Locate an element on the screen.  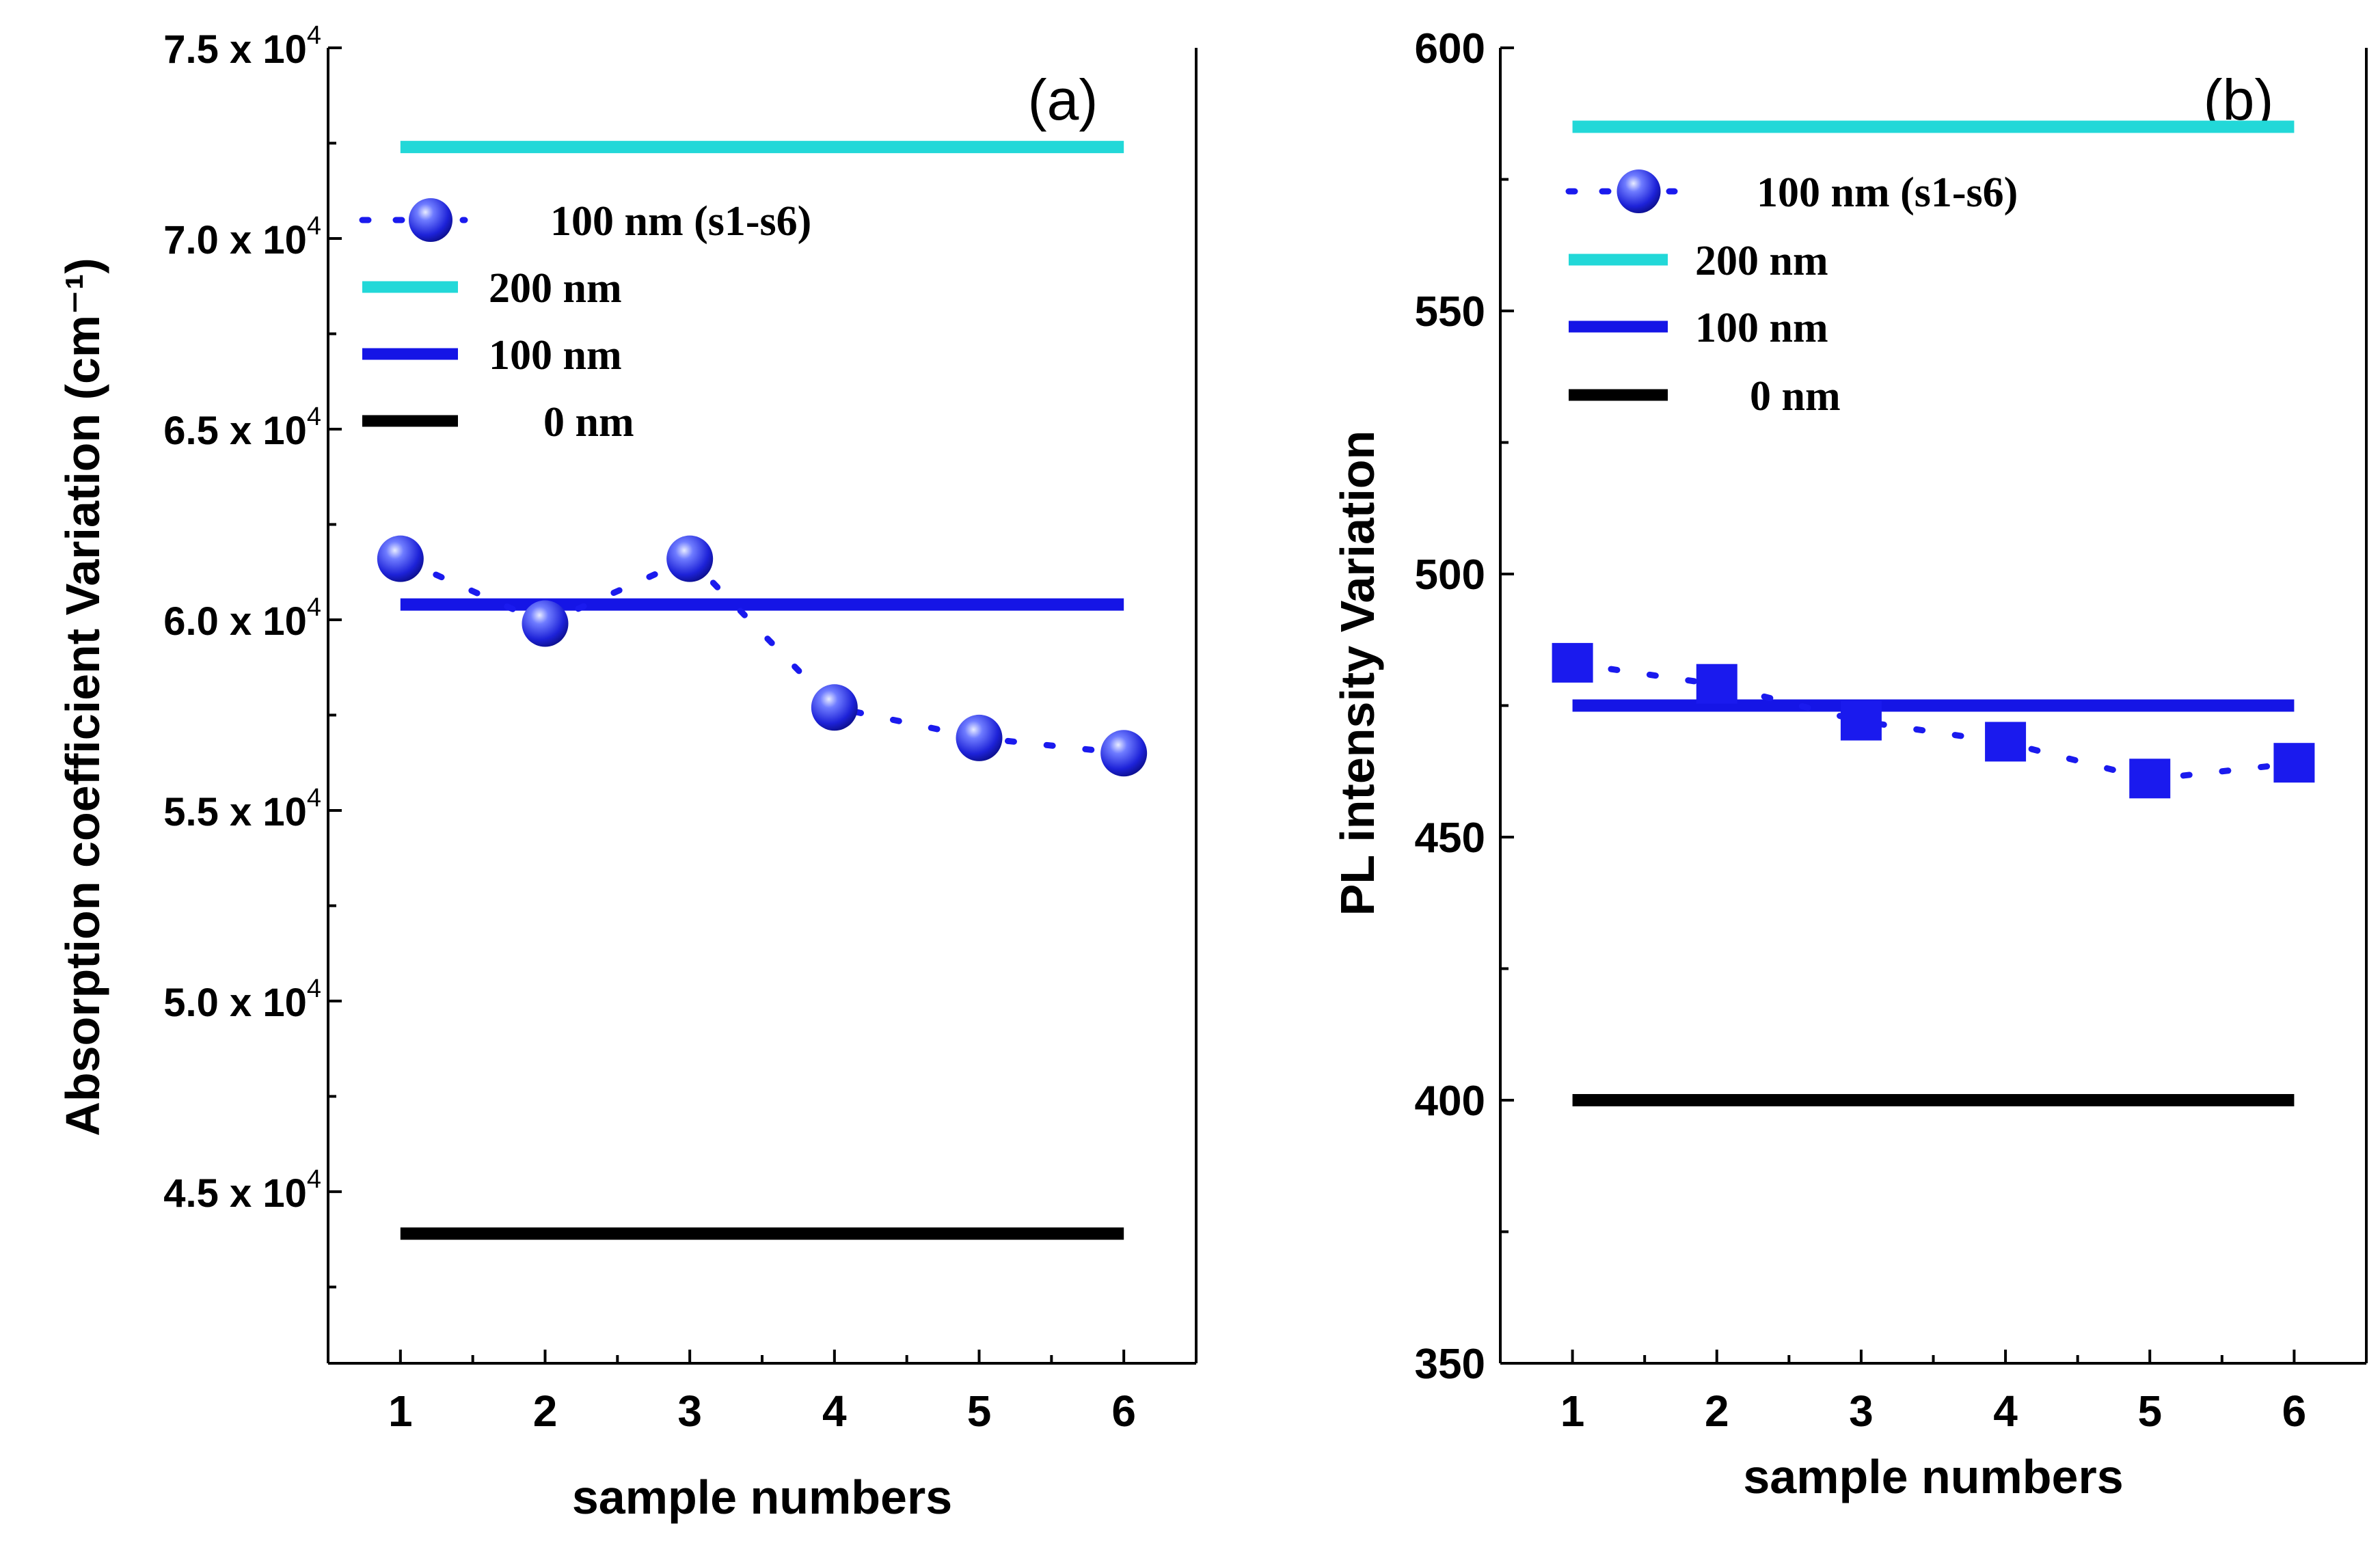
y-tick-label: 5.0 x 10⁴ is located at coordinates (242, 999).